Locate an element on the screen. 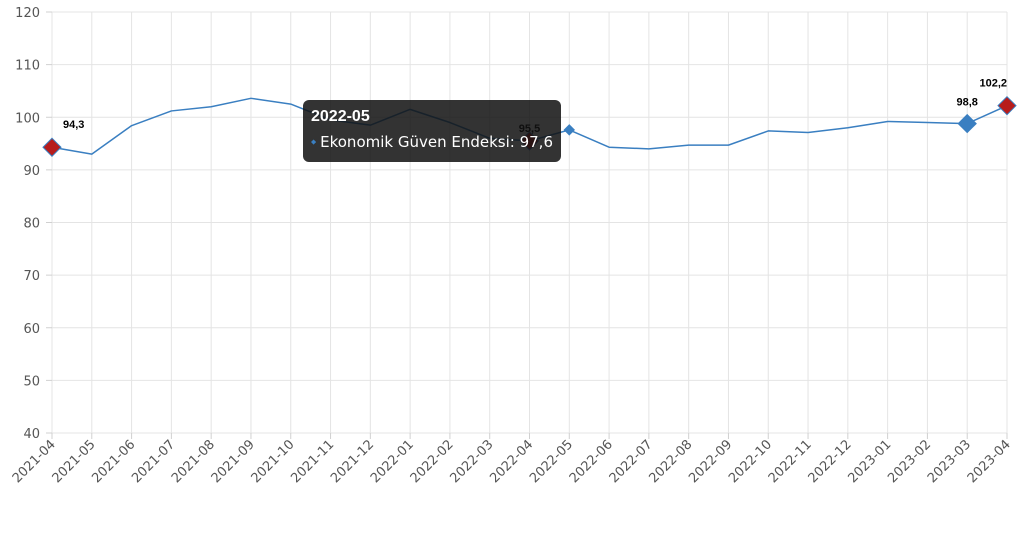 This screenshot has height=534, width=1024. data-label: 102,2 is located at coordinates (993, 84).